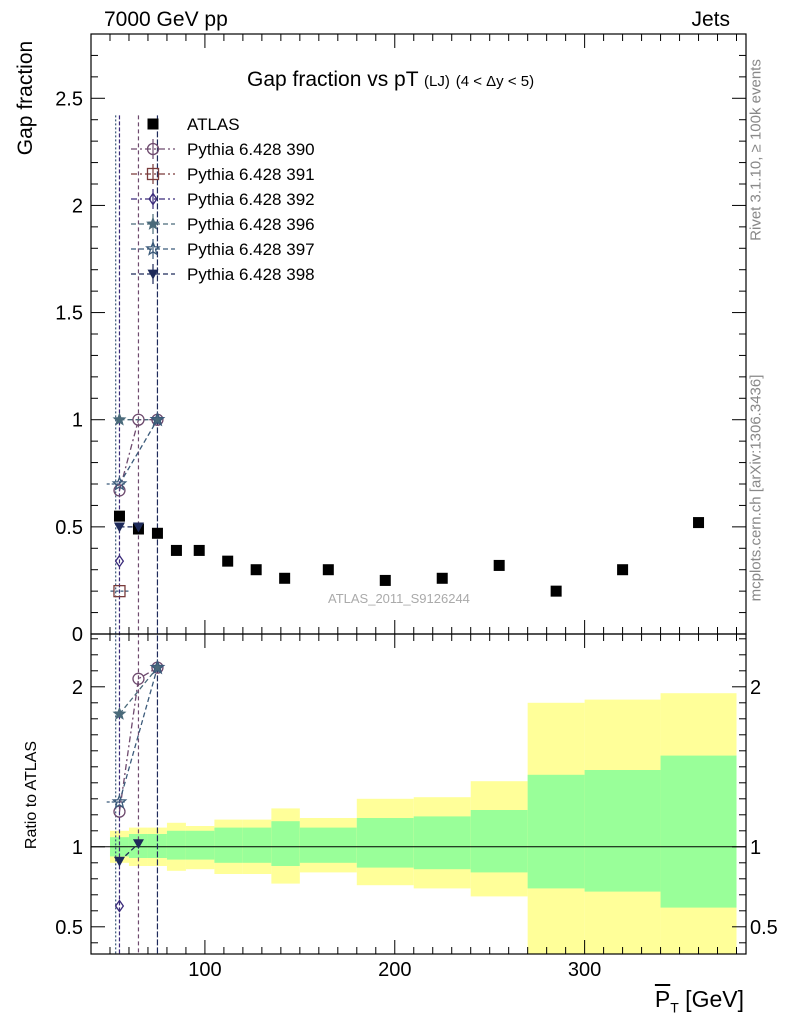 This screenshot has width=786, height=1024. I want to click on chart-title: Gap fraction vs pT (LJ) (4 < Δy < 5), so click(390, 80).